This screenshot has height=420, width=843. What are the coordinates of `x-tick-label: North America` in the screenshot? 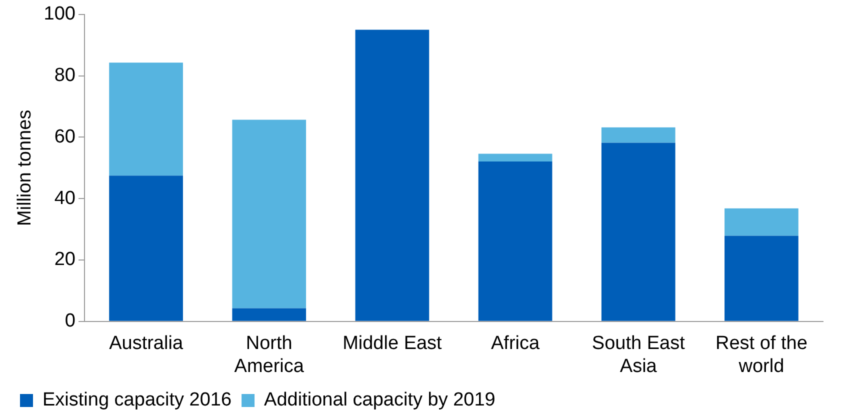 It's located at (269, 355).